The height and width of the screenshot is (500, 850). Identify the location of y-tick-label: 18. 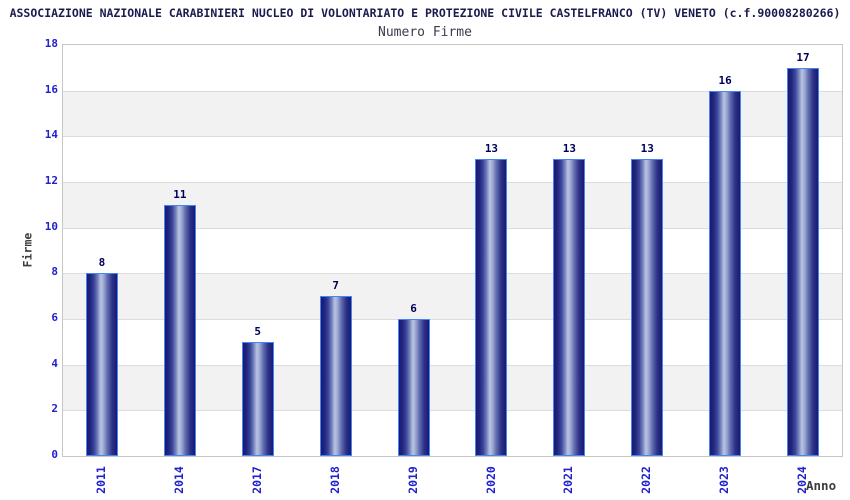
(51, 43).